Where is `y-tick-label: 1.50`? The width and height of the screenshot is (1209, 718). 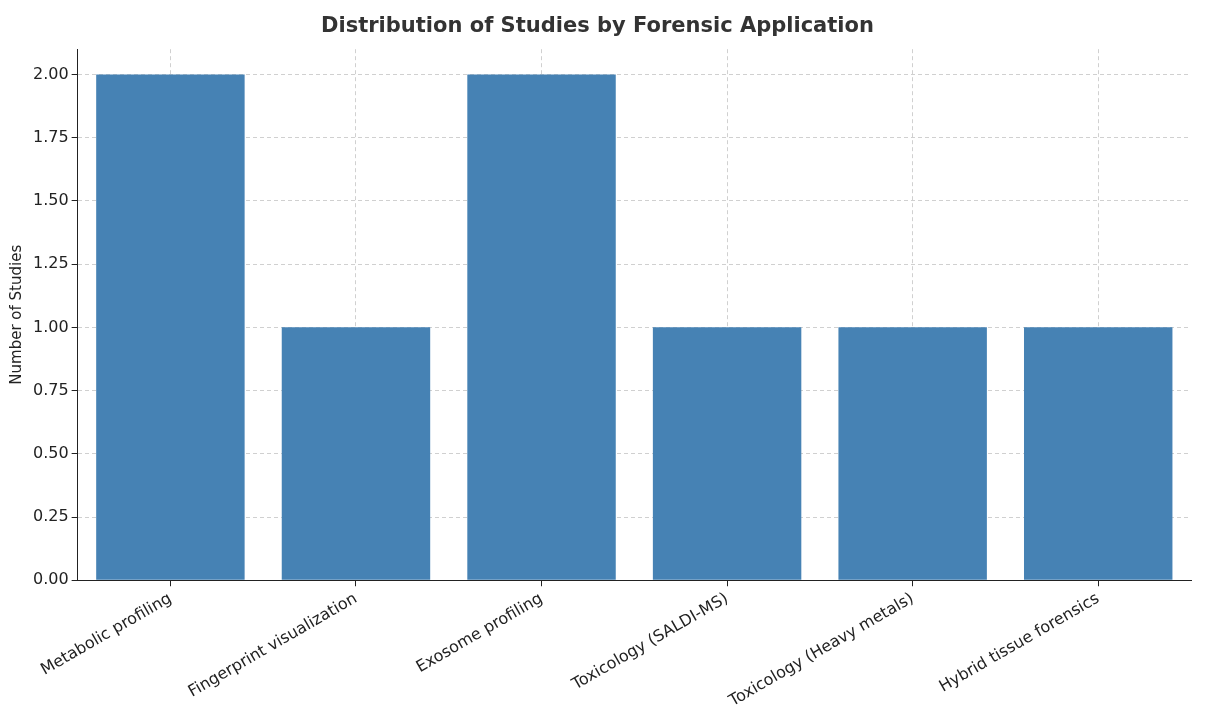 y-tick-label: 1.50 is located at coordinates (51, 200).